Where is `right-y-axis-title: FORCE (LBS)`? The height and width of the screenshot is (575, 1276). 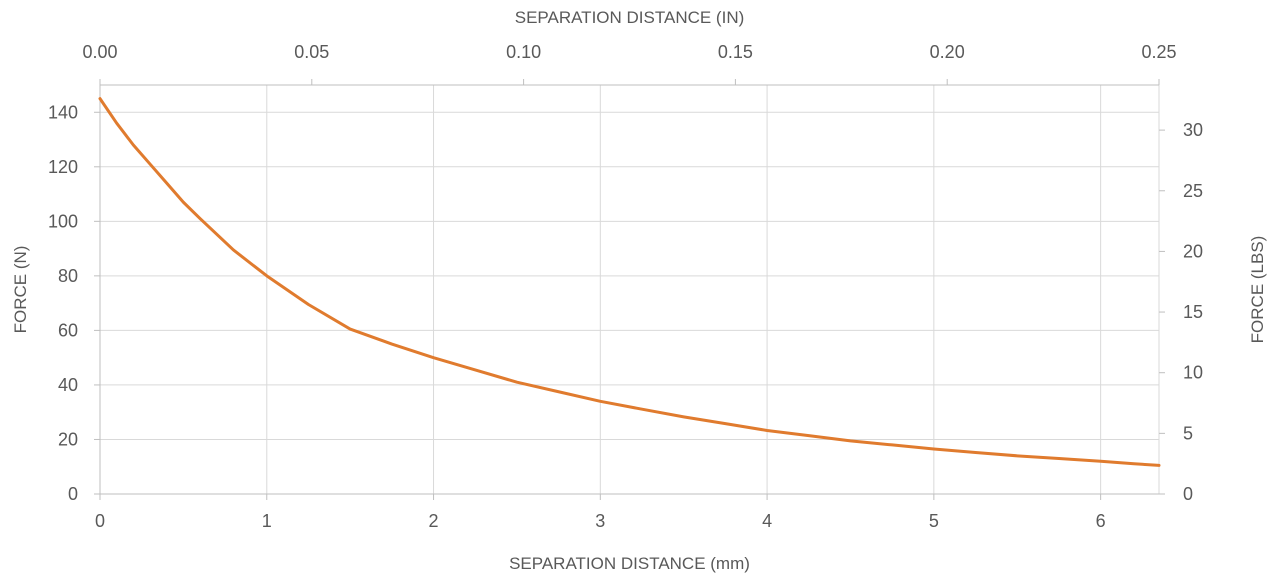 right-y-axis-title: FORCE (LBS) is located at coordinates (1257, 290).